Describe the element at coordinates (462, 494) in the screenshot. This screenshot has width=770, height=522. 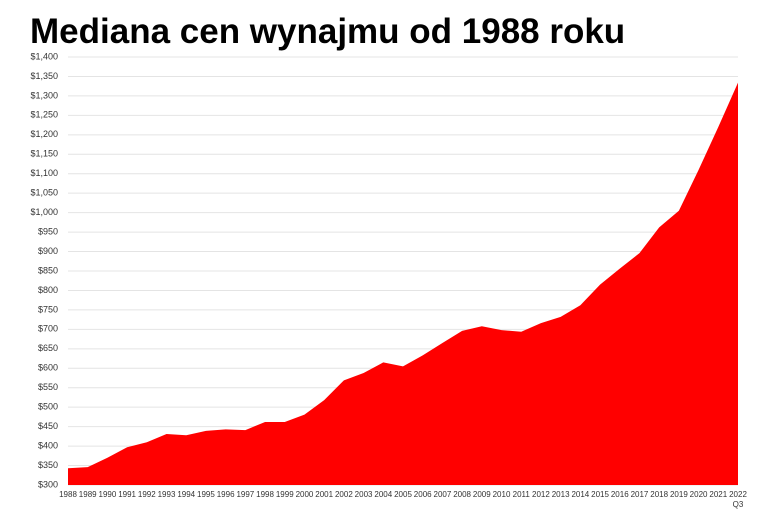
I see `x-tick-label: 2008` at that location.